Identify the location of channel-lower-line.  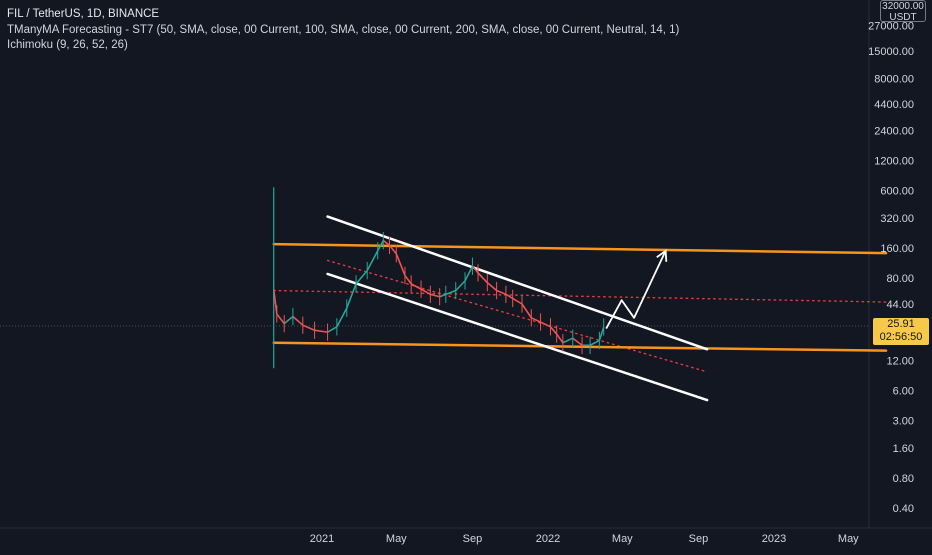
(517, 337).